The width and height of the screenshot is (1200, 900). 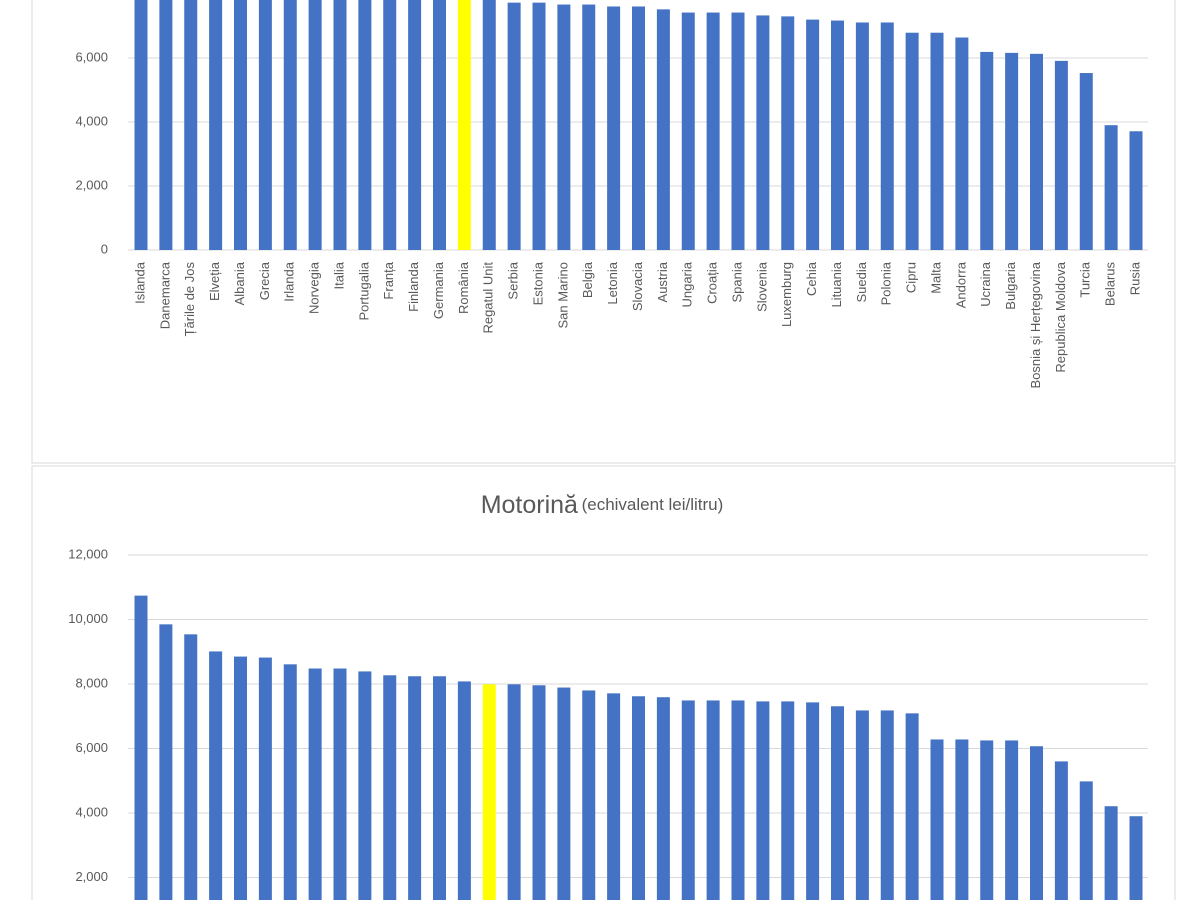 I want to click on x-tick-label: Andorra, so click(x=960, y=284).